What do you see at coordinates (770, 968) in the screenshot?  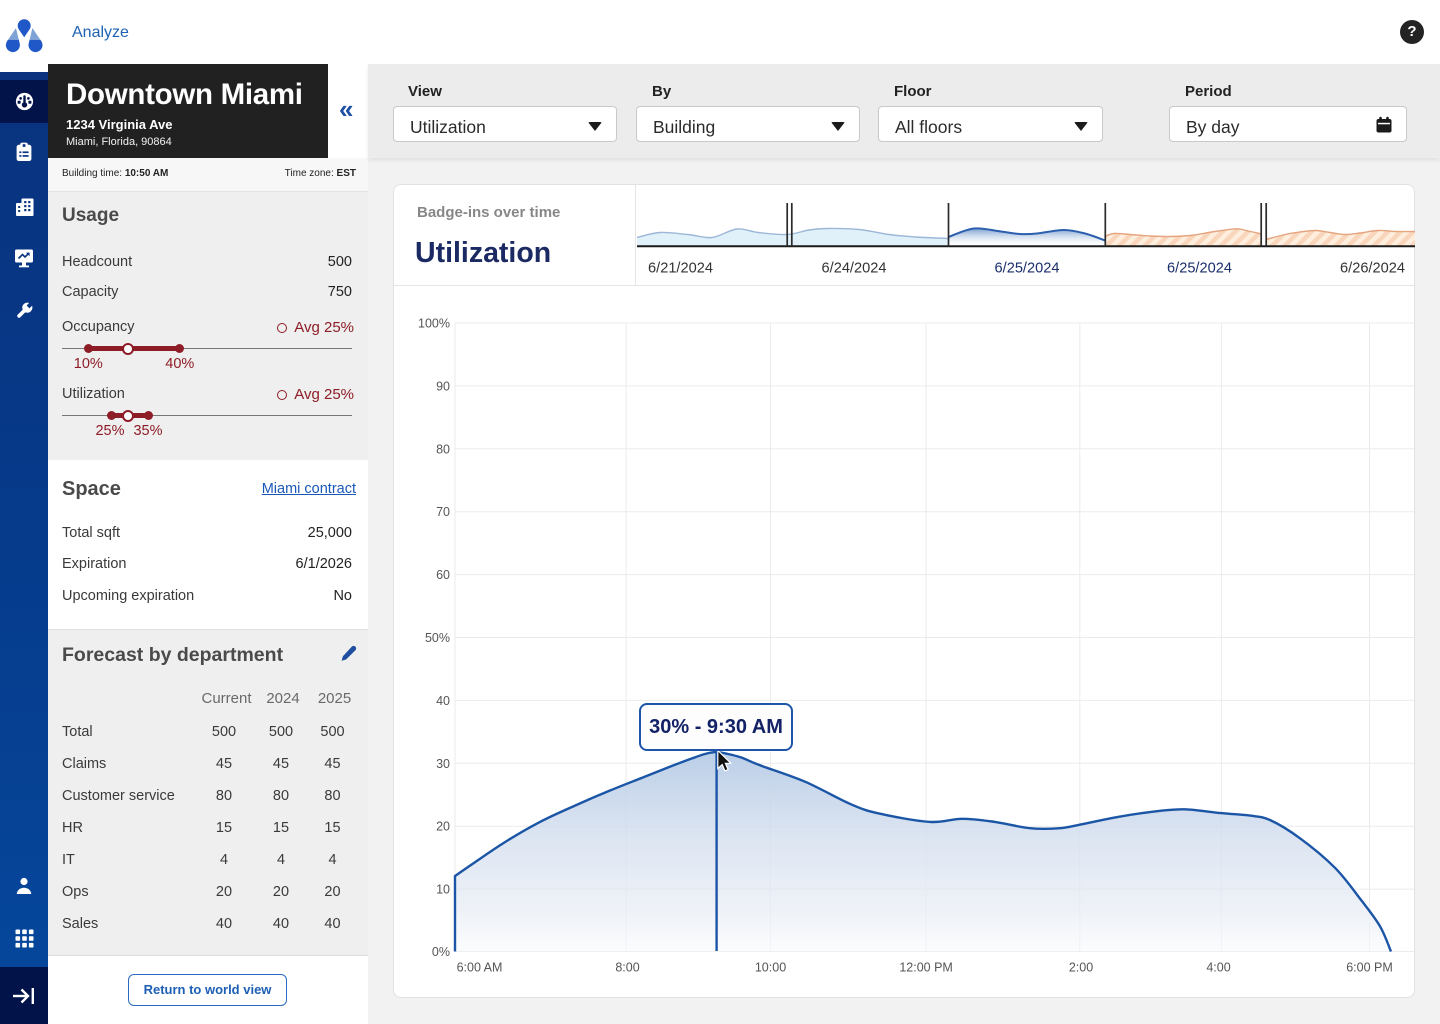 I see `svg-text: 10:00` at bounding box center [770, 968].